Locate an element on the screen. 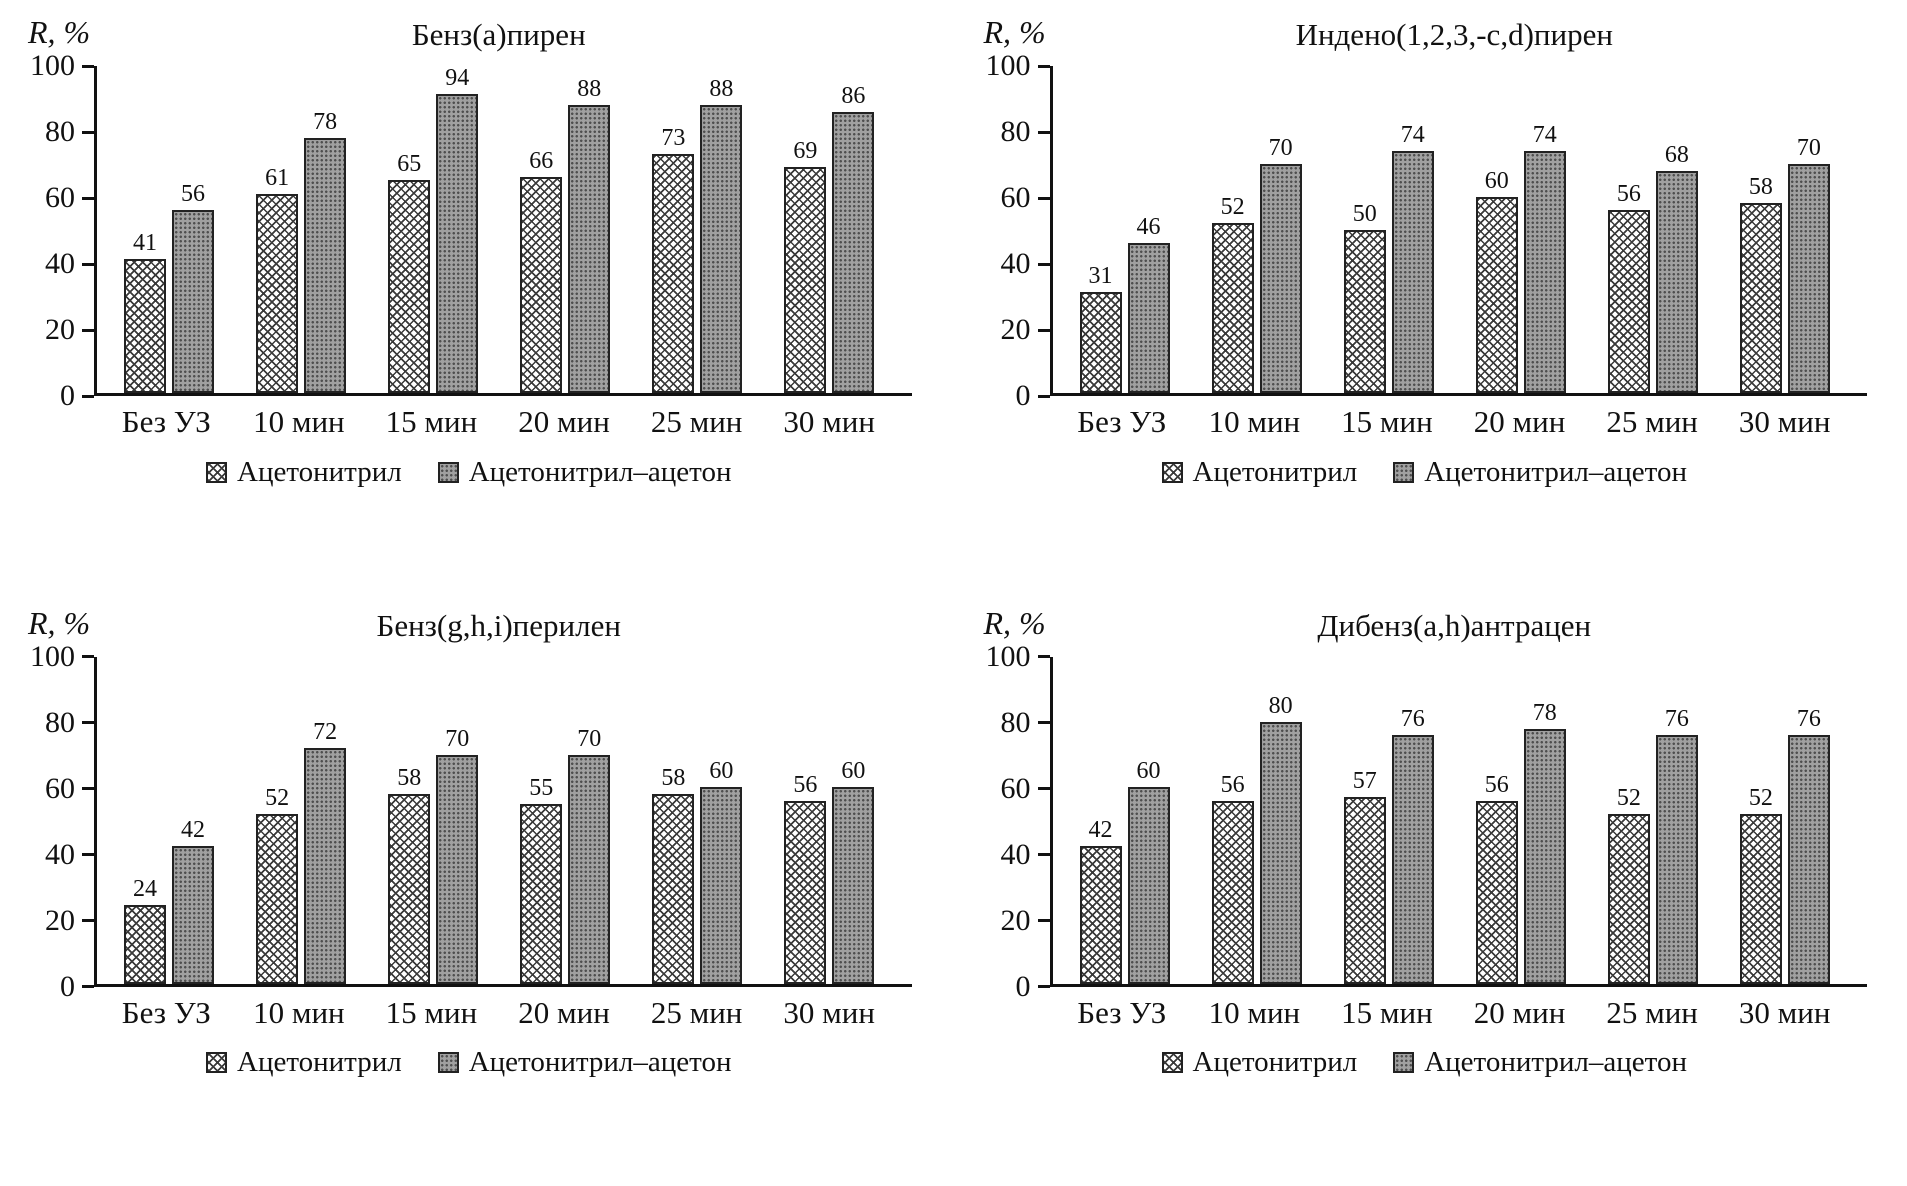  bar: 42 is located at coordinates (193, 820).